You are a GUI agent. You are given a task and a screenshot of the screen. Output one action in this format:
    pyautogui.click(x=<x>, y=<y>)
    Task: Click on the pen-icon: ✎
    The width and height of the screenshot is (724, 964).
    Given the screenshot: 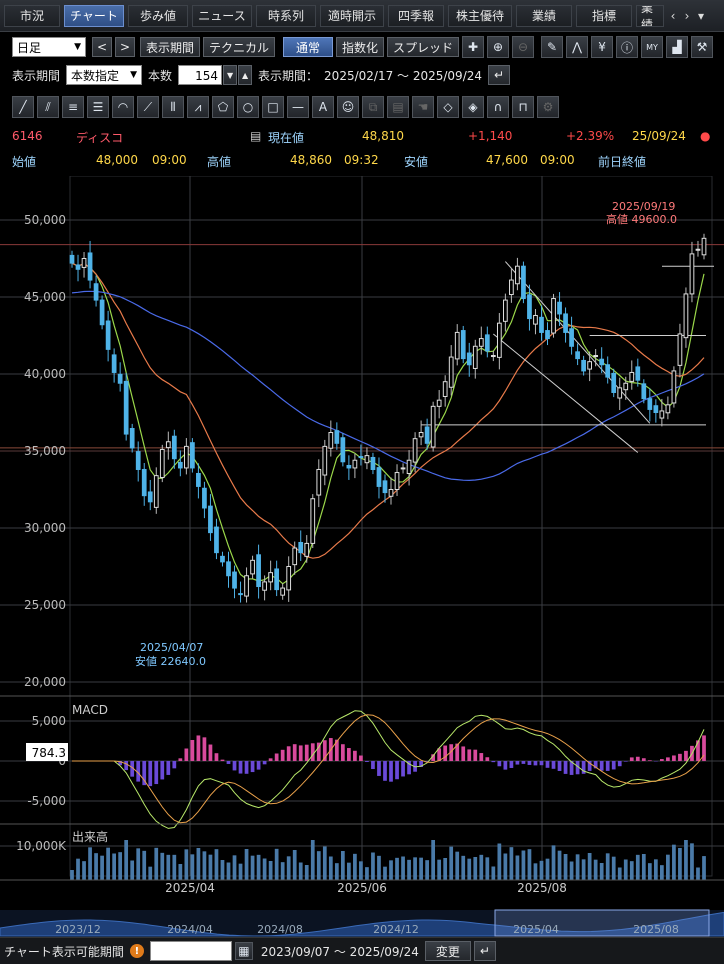 What is the action you would take?
    pyautogui.click(x=552, y=47)
    